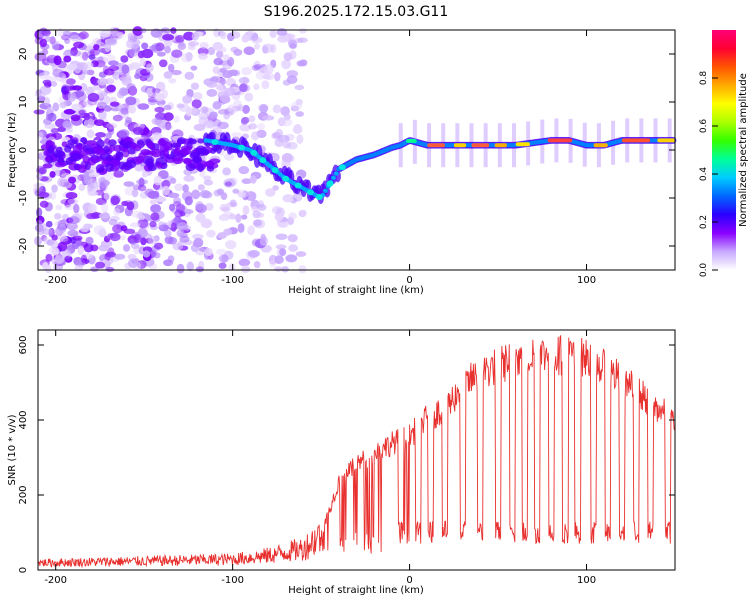  What do you see at coordinates (12, 449) in the screenshot?
I see `snr-y-axis-label: SNR (10 * v/v)` at bounding box center [12, 449].